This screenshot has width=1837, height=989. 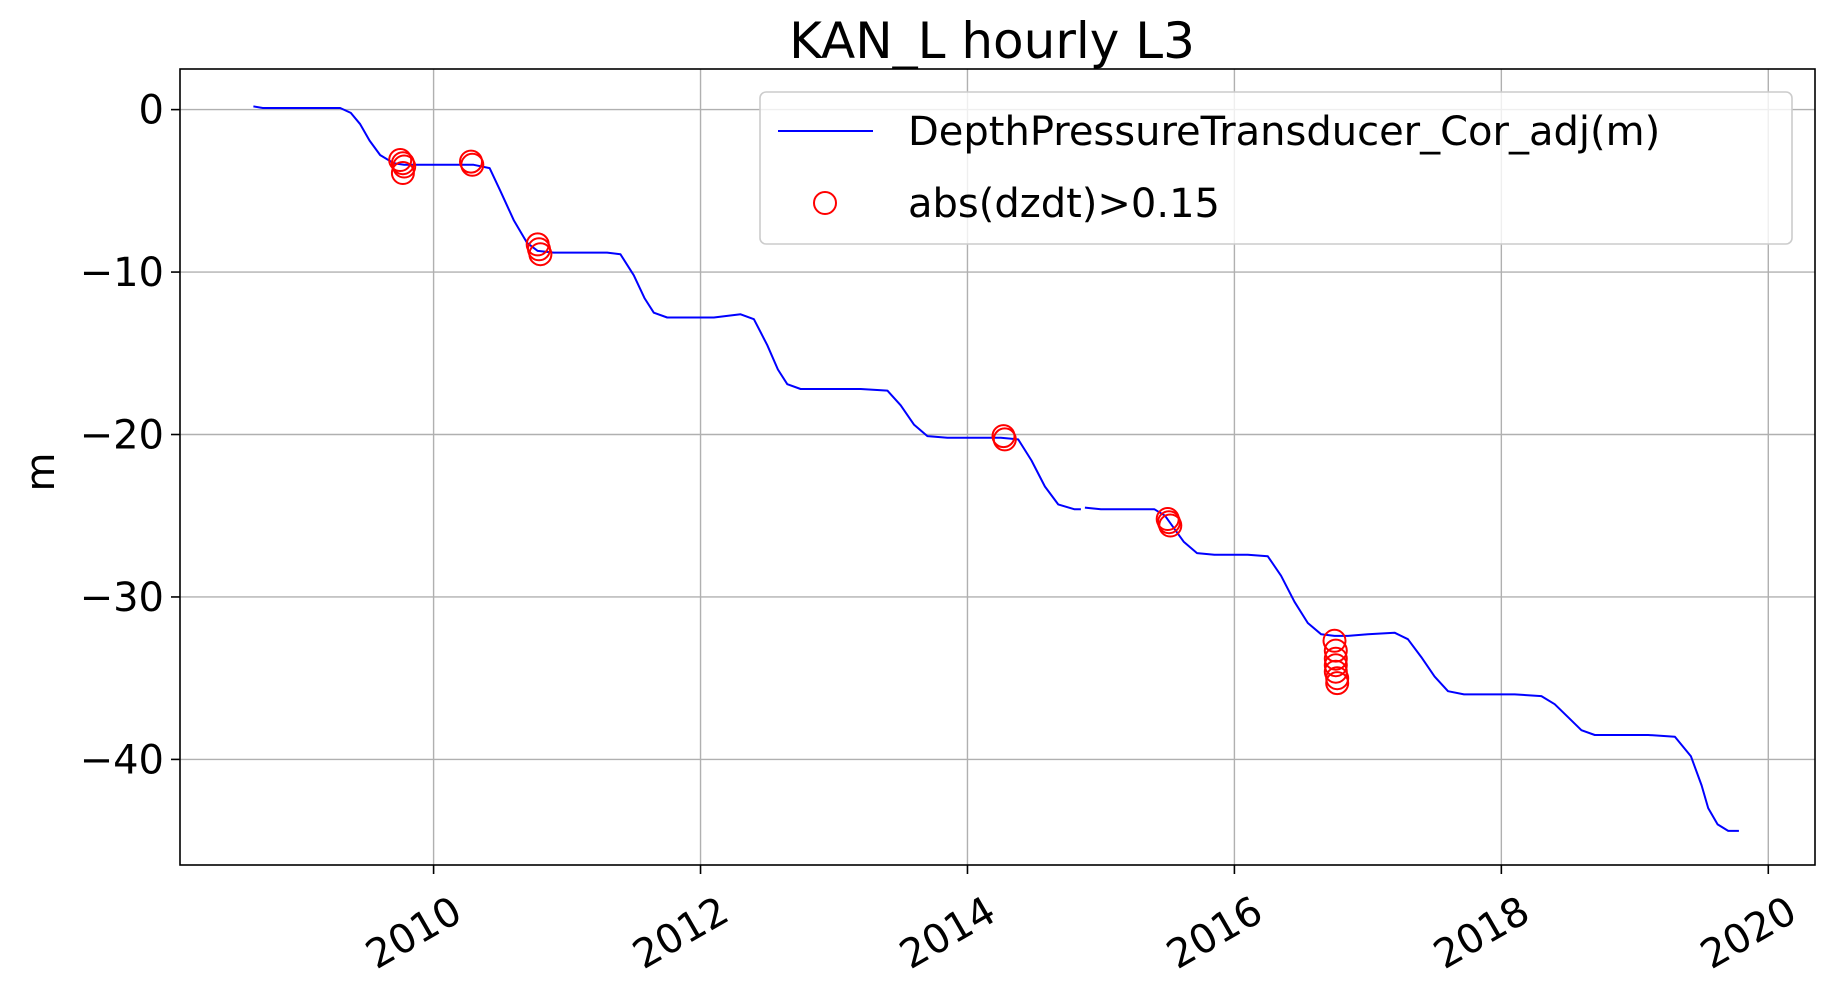 I want to click on y-tick-label: −10, so click(x=122, y=273).